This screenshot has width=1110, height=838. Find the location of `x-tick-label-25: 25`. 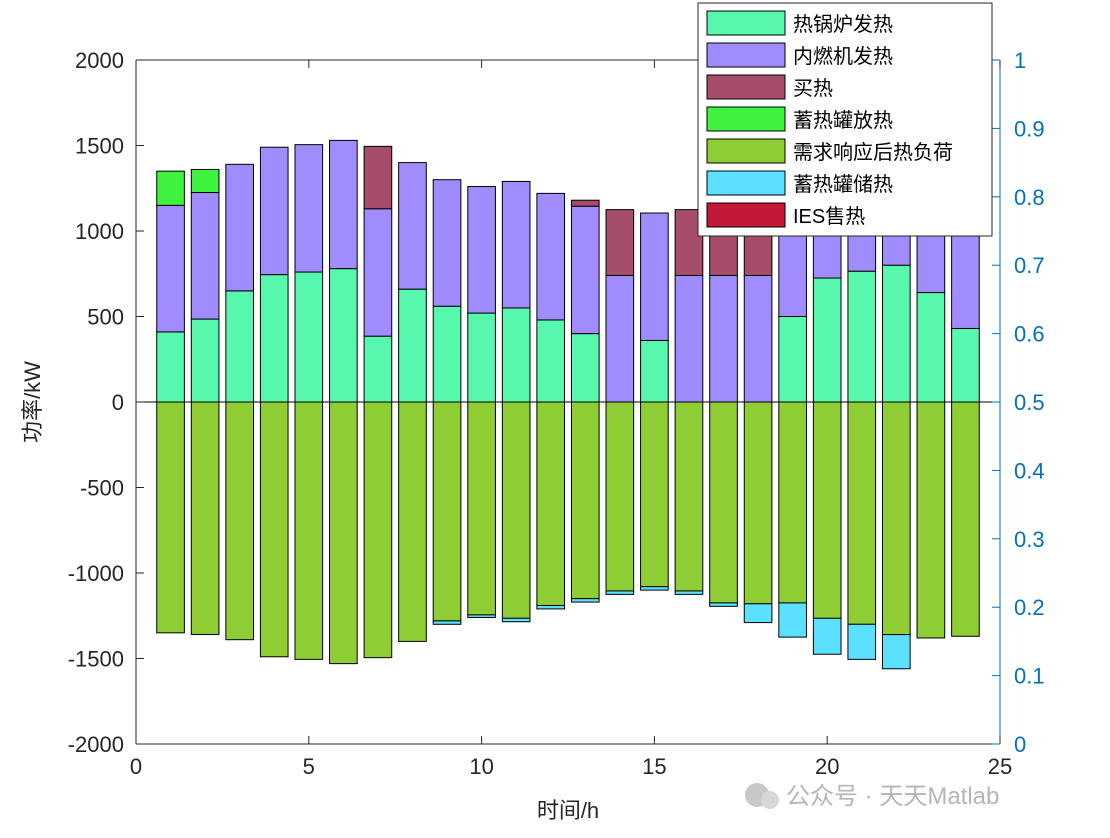

x-tick-label-25: 25 is located at coordinates (1000, 766).